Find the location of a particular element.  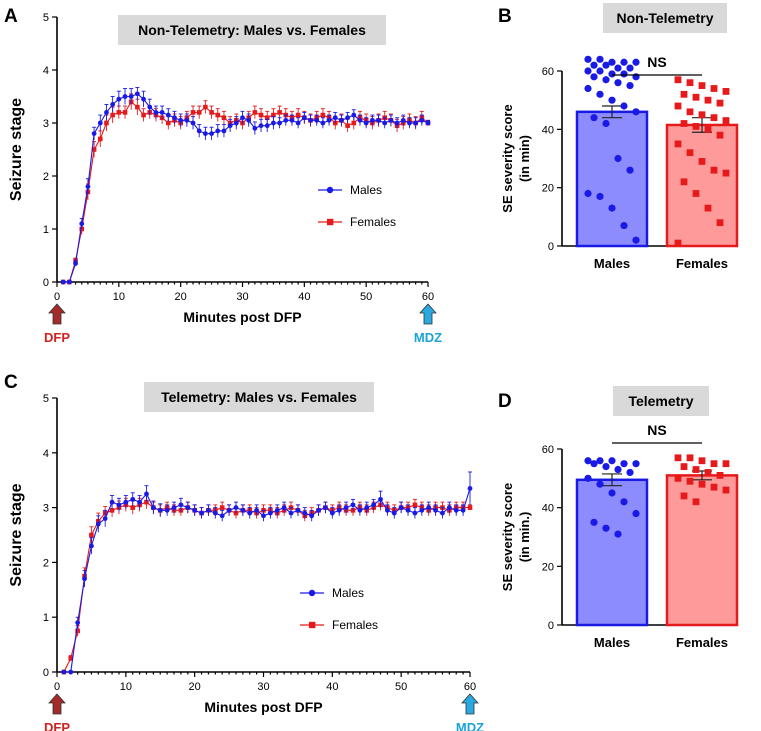

y-tick-label: 20 is located at coordinates (548, 189).